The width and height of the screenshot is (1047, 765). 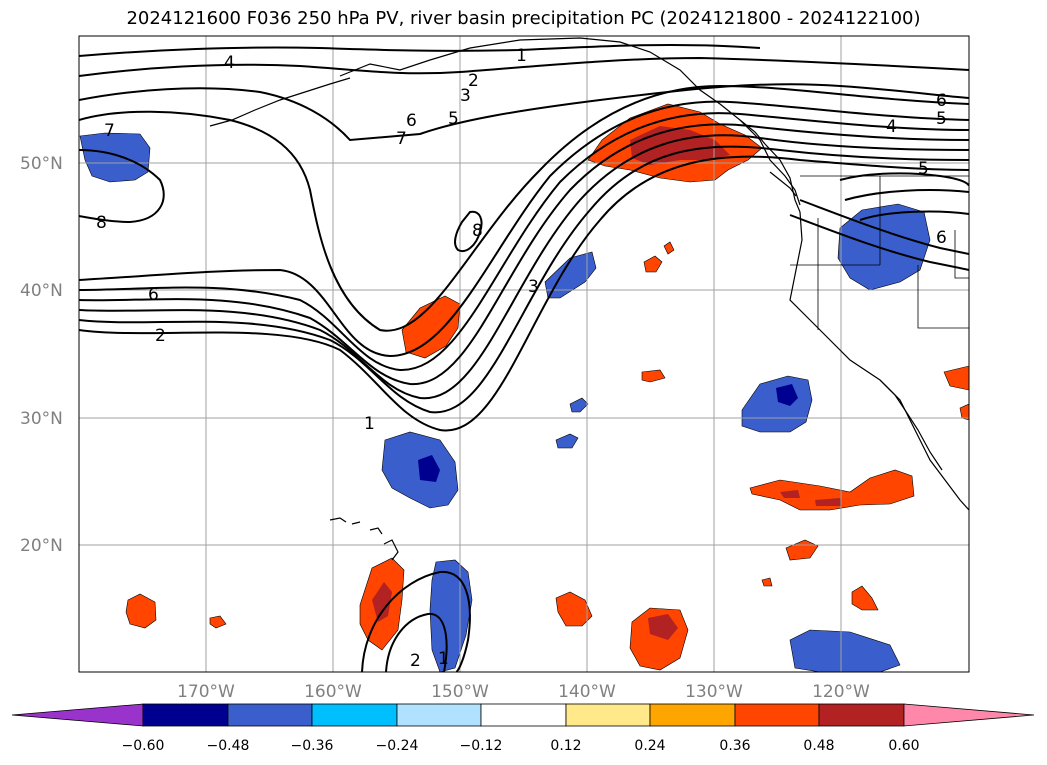 What do you see at coordinates (524, 112) in the screenshot?
I see `pv-contour-upper-a` at bounding box center [524, 112].